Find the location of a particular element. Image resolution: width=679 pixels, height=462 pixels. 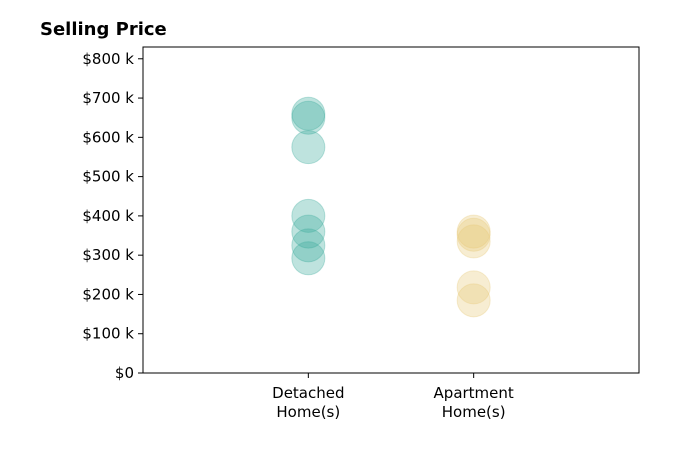

y-tick-label: $500 k is located at coordinates (108, 177).